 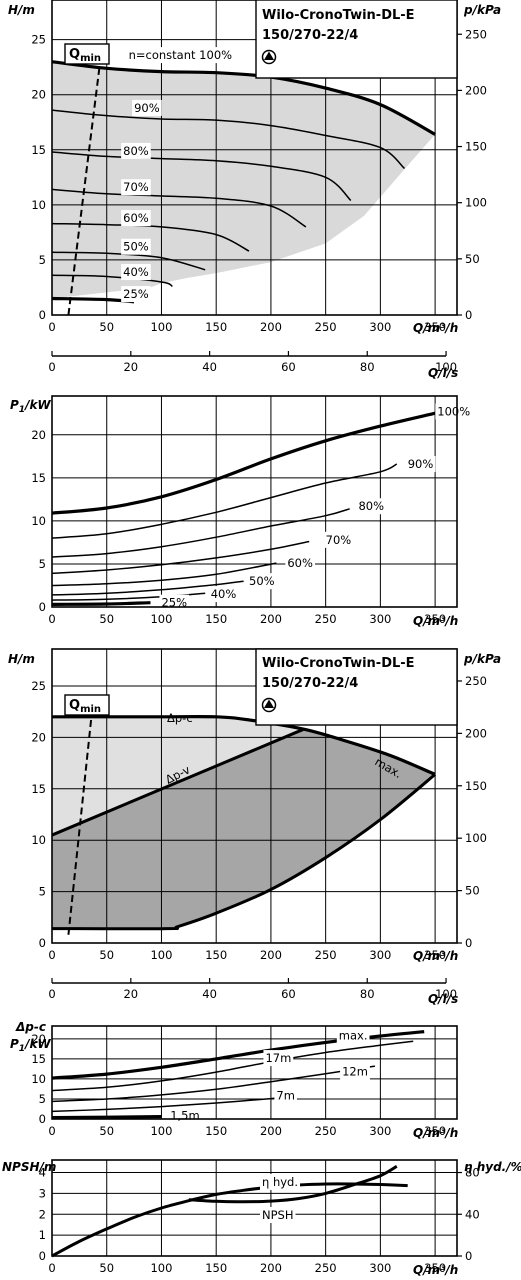 I want to click on ls-tick-label: 80, so click(x=367, y=994).